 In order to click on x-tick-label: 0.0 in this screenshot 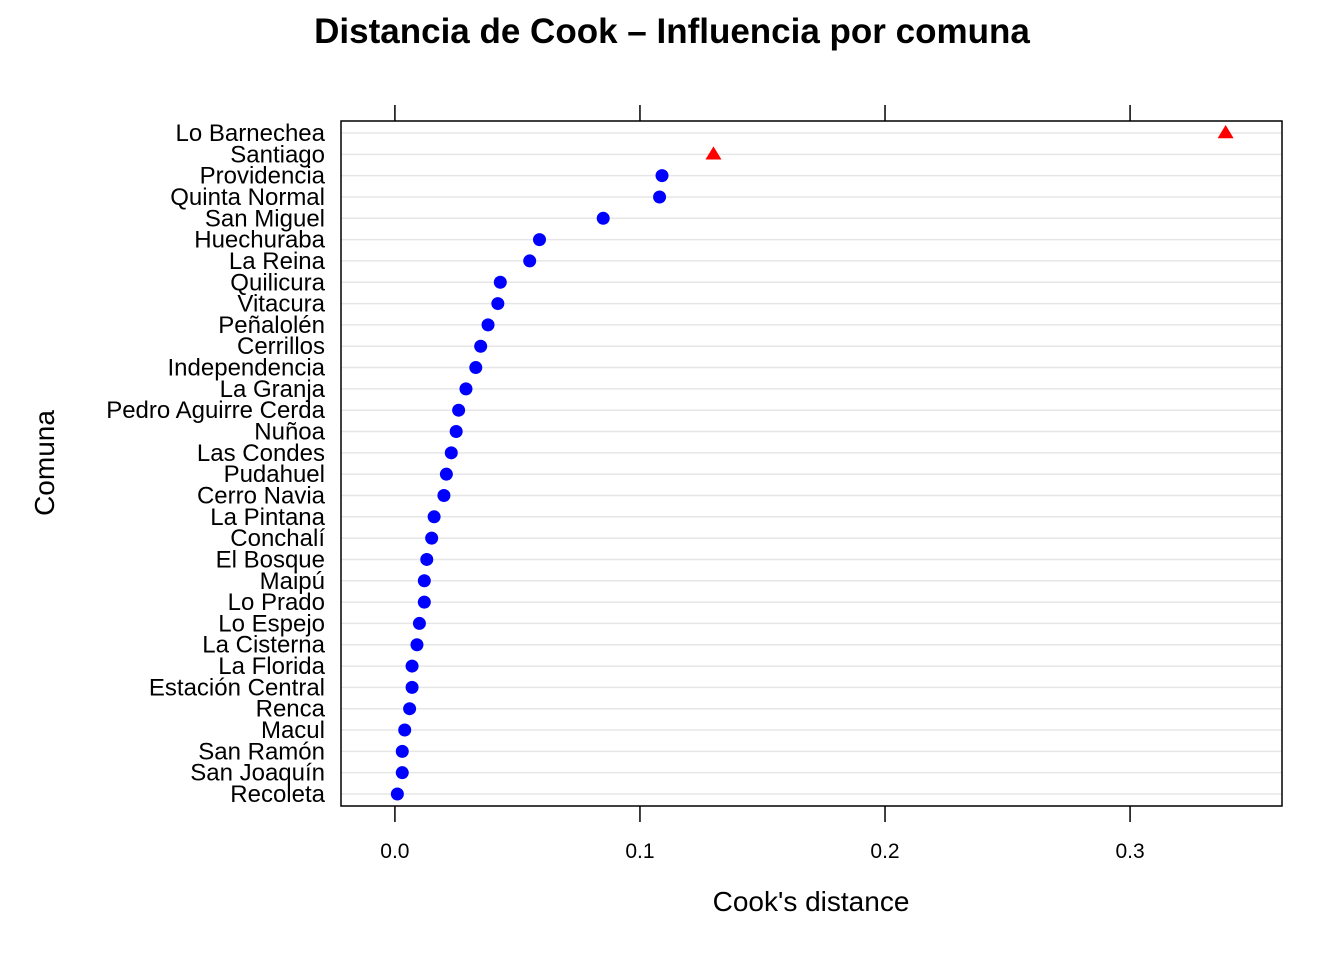, I will do `click(394, 851)`.